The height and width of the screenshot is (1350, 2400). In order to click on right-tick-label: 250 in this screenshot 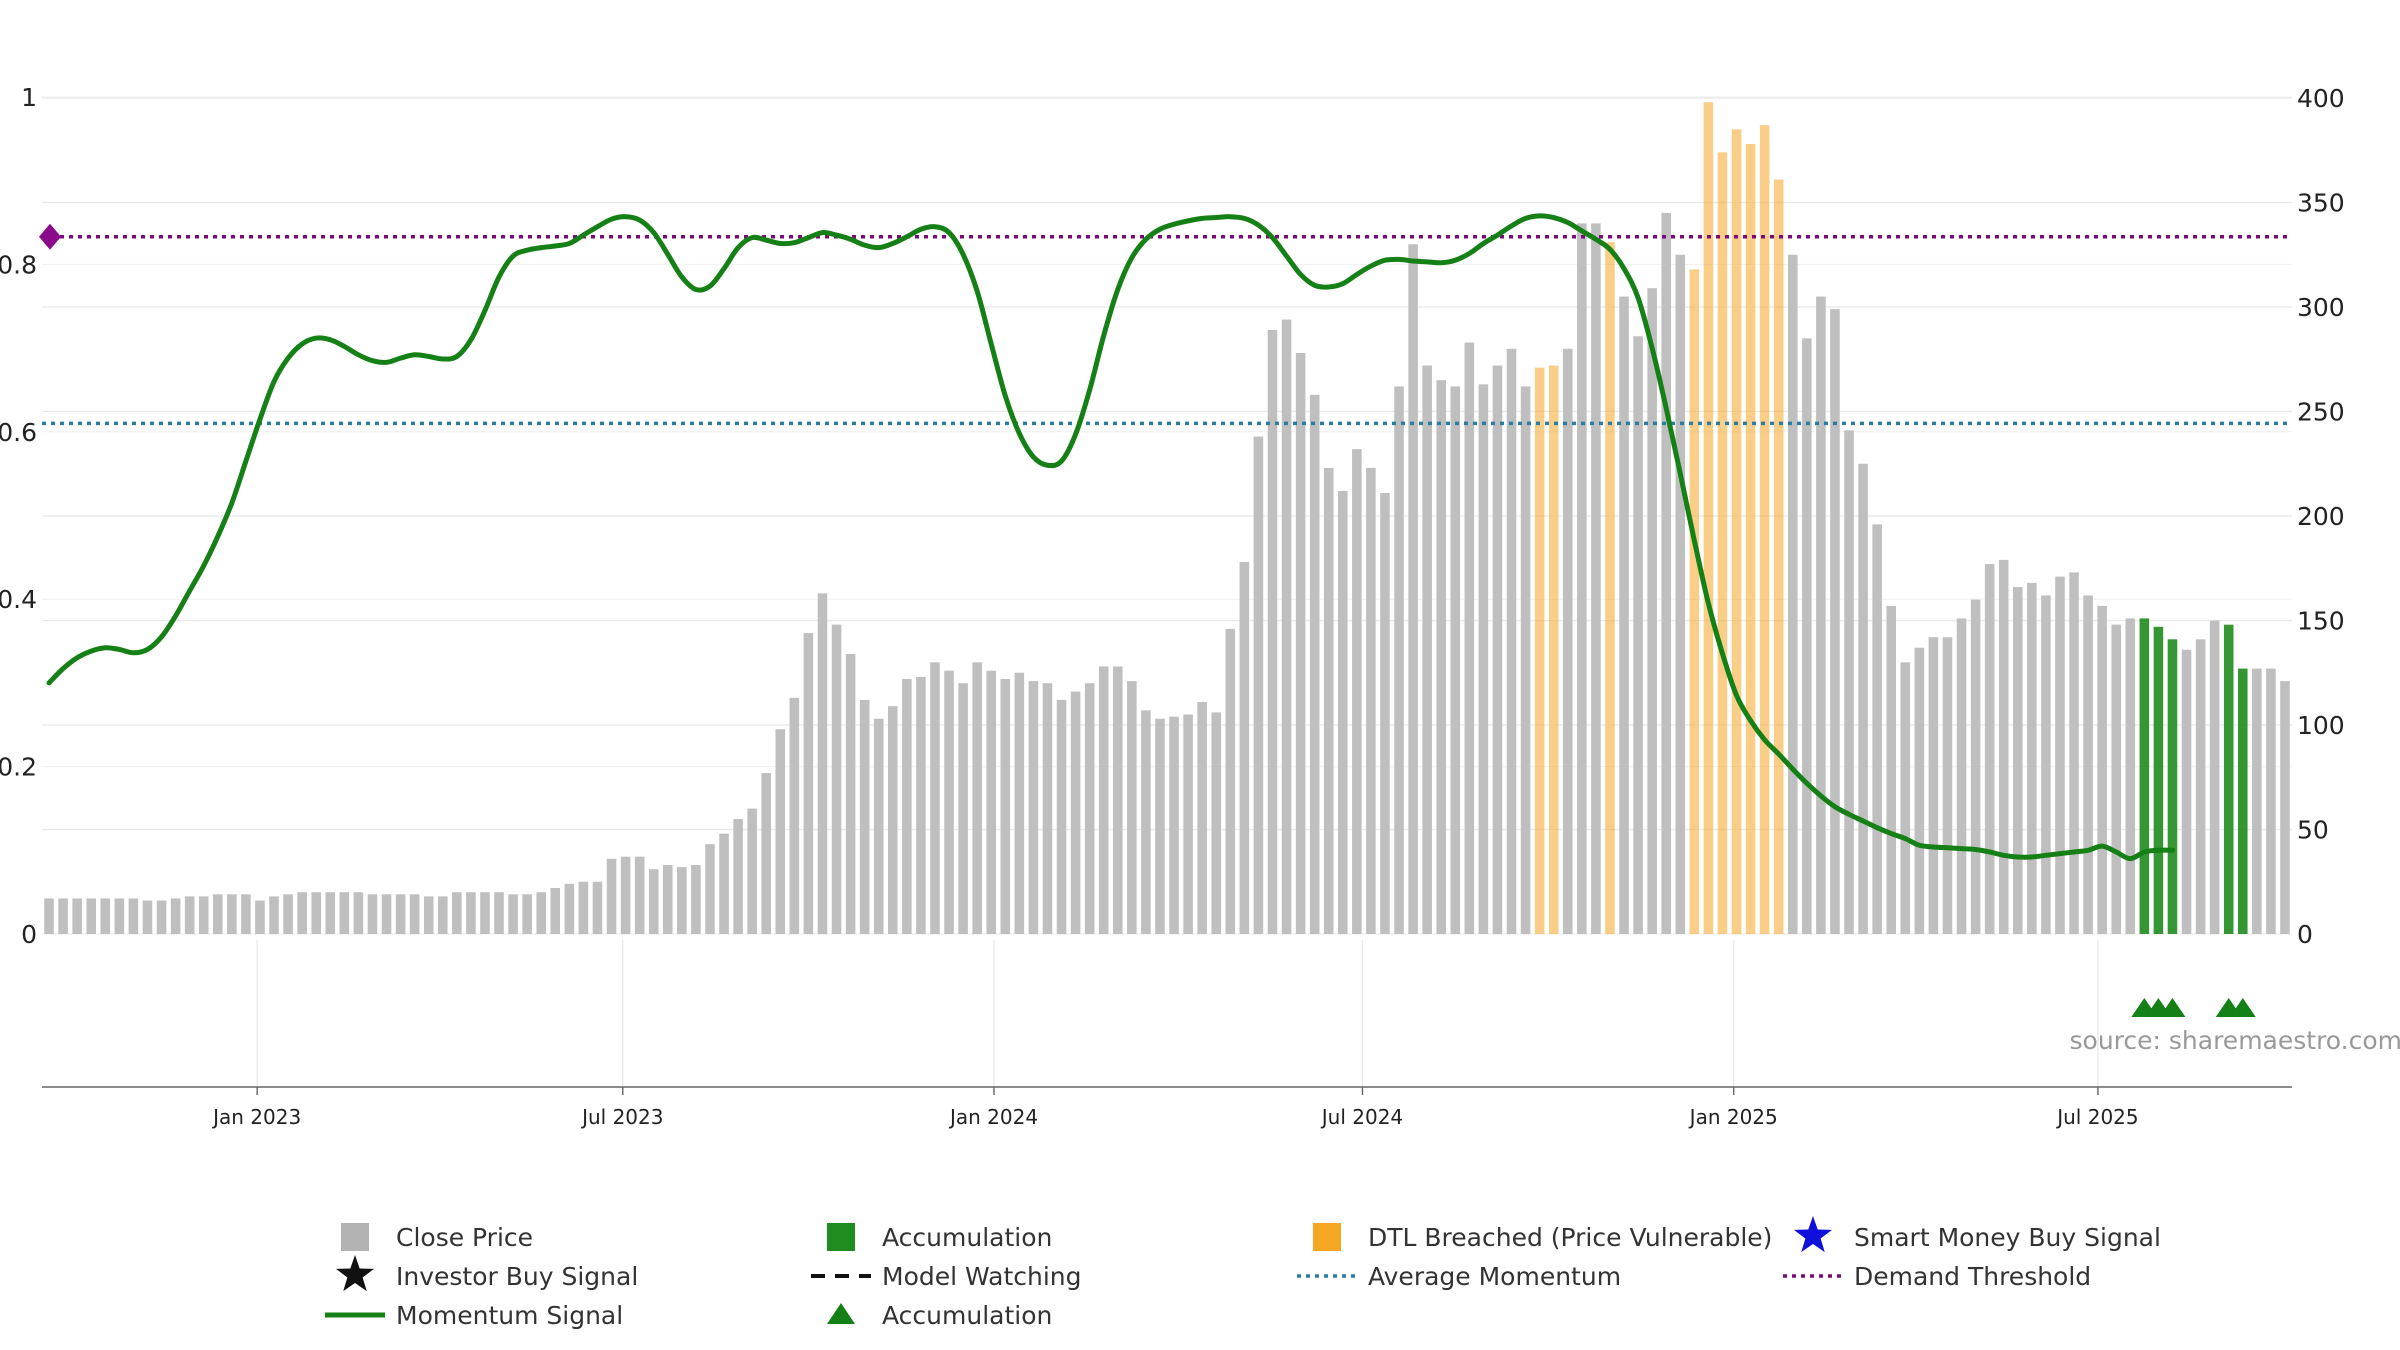, I will do `click(2321, 412)`.